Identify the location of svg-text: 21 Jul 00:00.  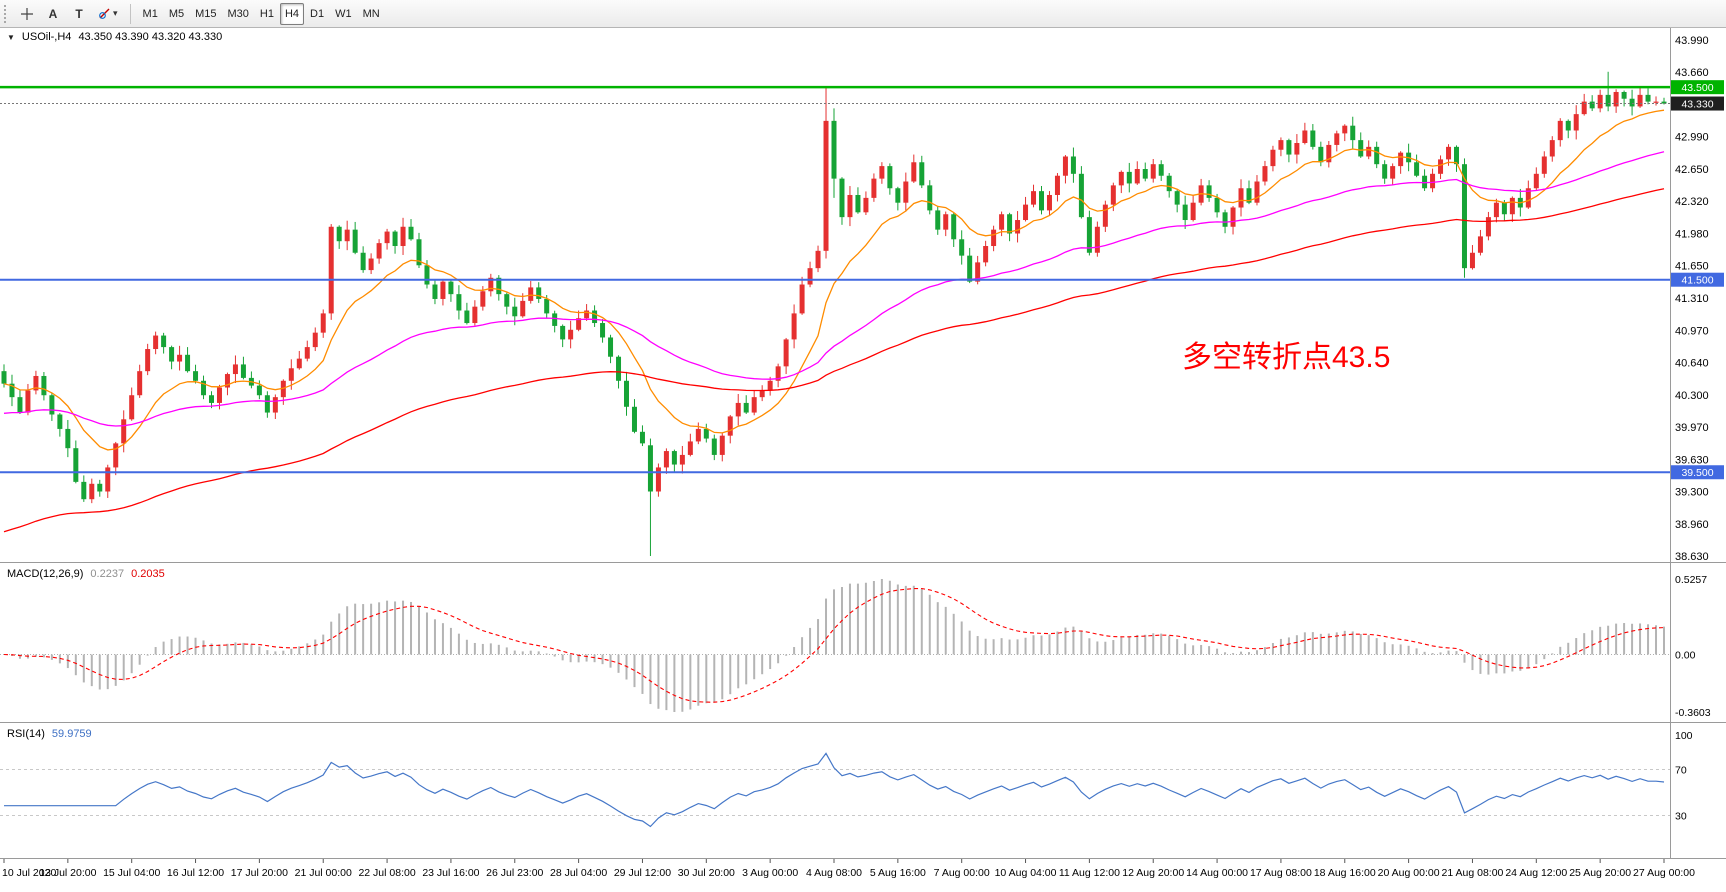
(323, 873).